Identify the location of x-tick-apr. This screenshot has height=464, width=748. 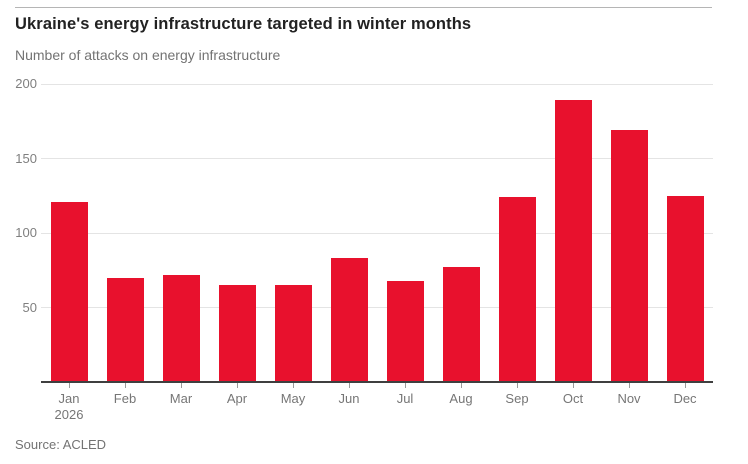
(237, 385).